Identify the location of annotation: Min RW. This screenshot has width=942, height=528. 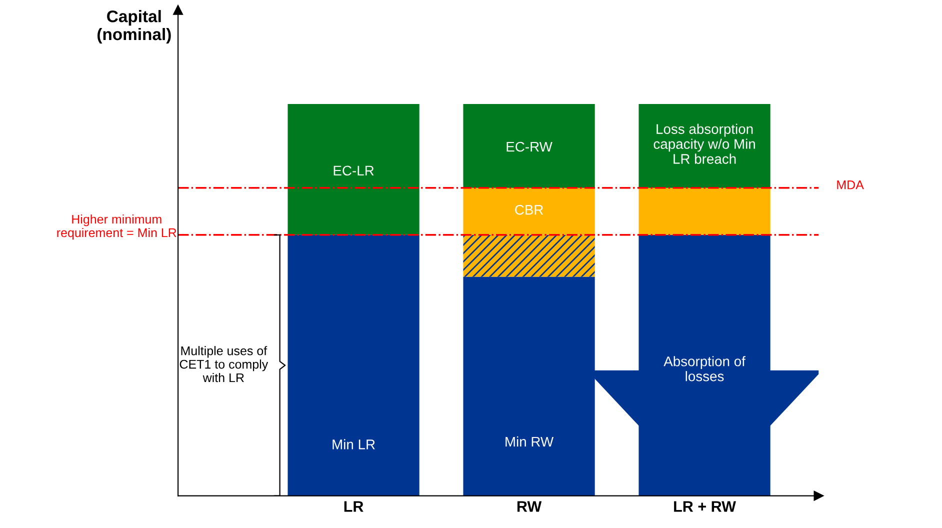
(530, 441).